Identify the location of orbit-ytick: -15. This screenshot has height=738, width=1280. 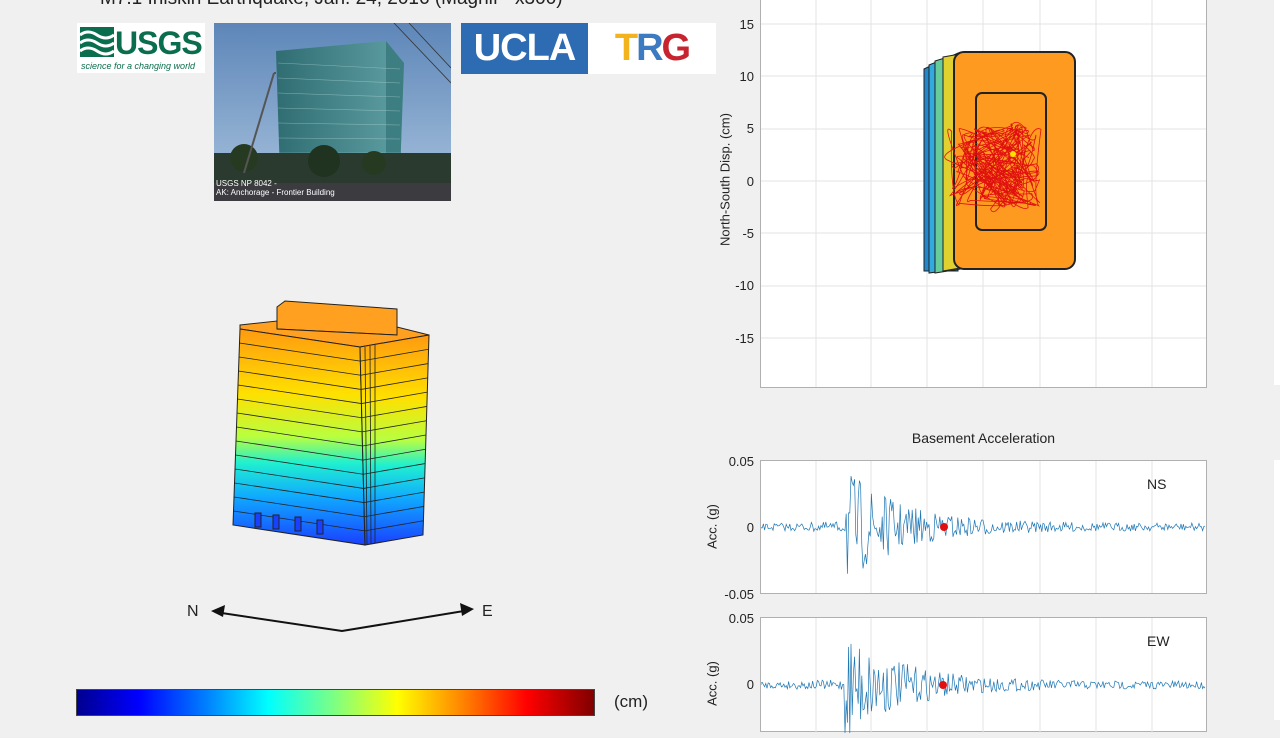
(744, 338).